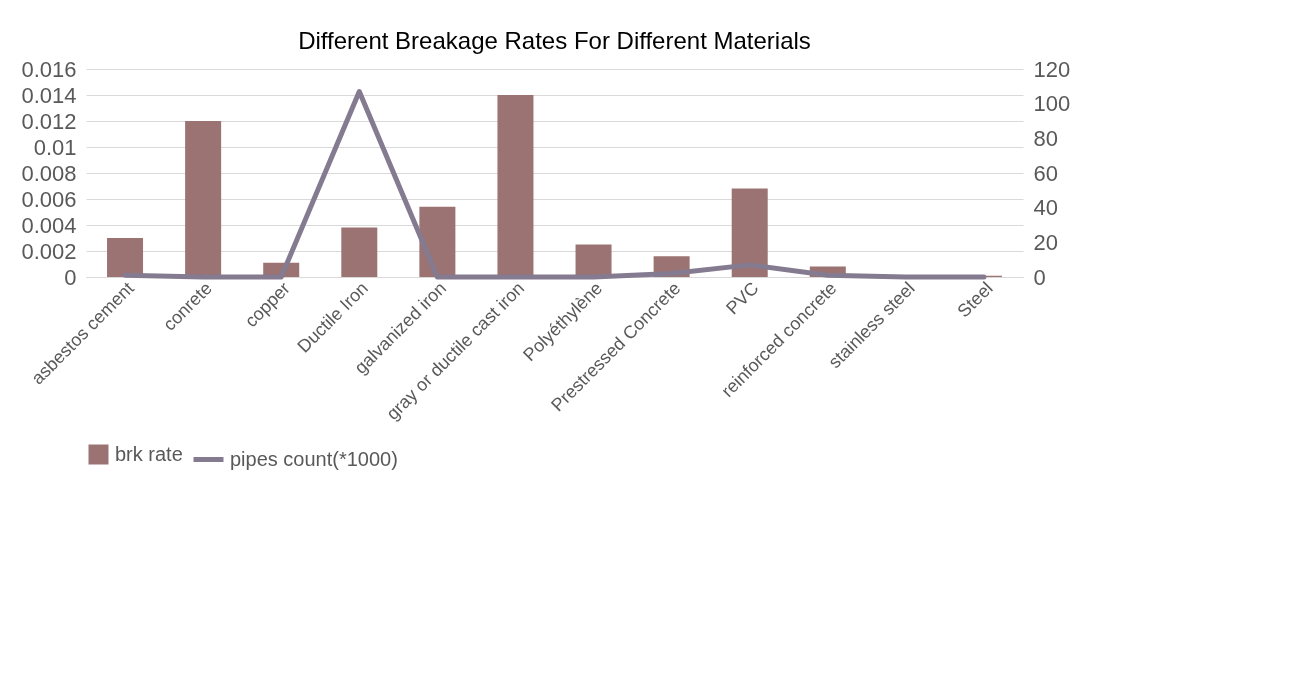  What do you see at coordinates (49, 121) in the screenshot?
I see `y-tick-label: 0.012` at bounding box center [49, 121].